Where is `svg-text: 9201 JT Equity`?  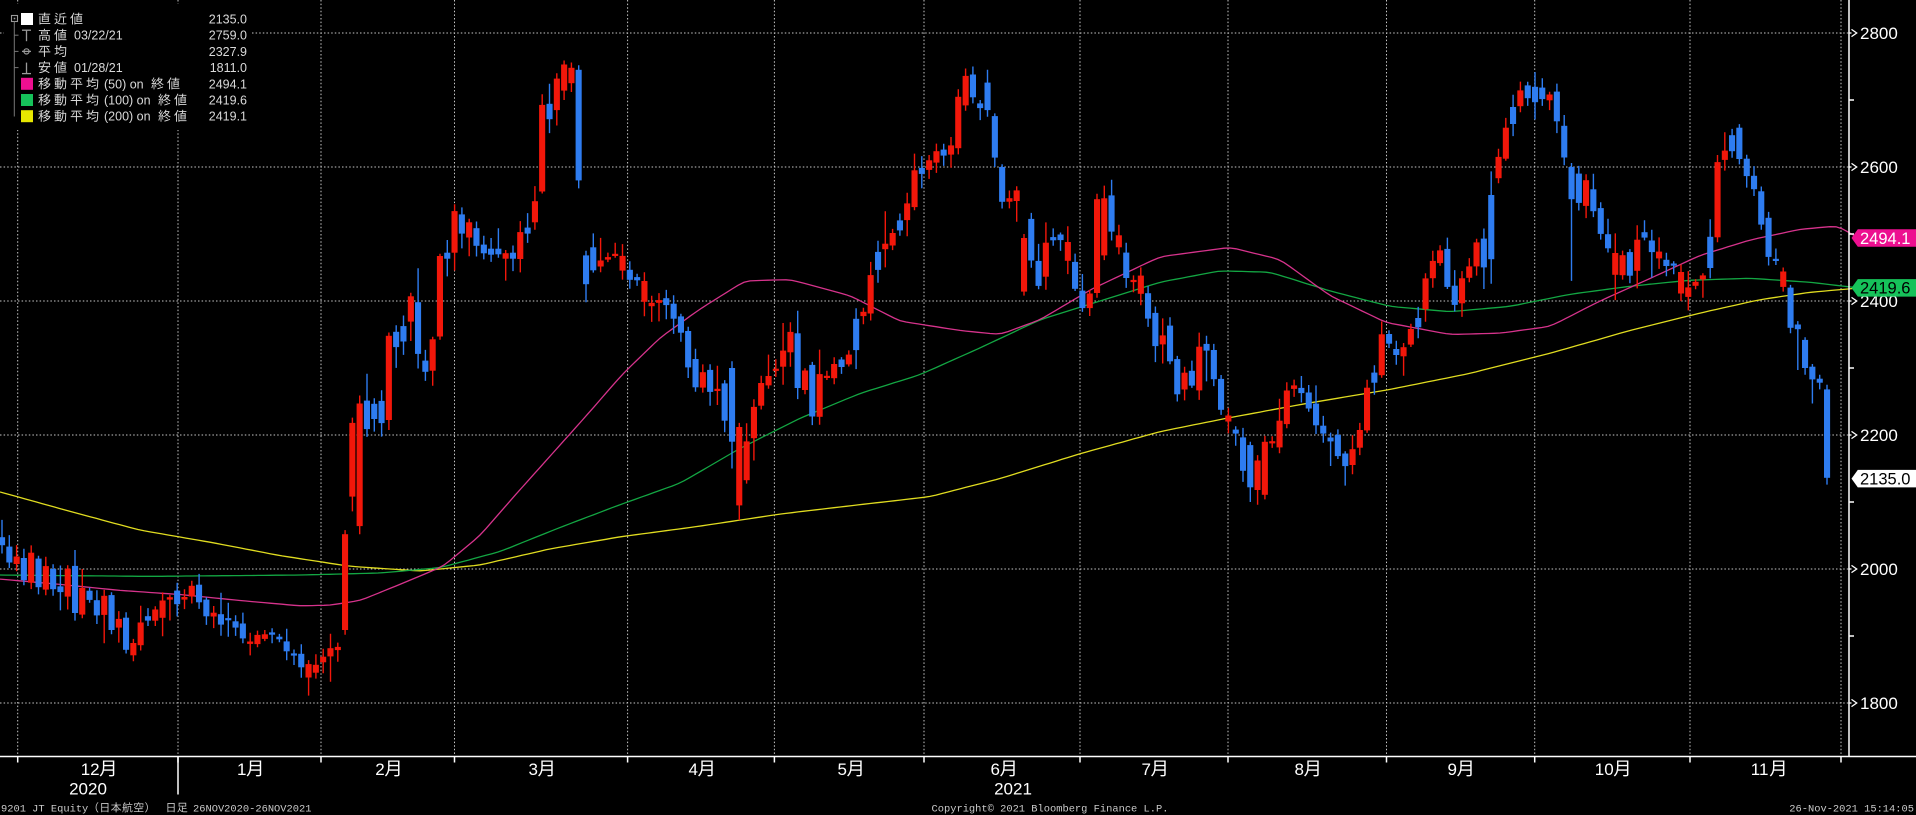
svg-text: 9201 JT Equity is located at coordinates (44, 809).